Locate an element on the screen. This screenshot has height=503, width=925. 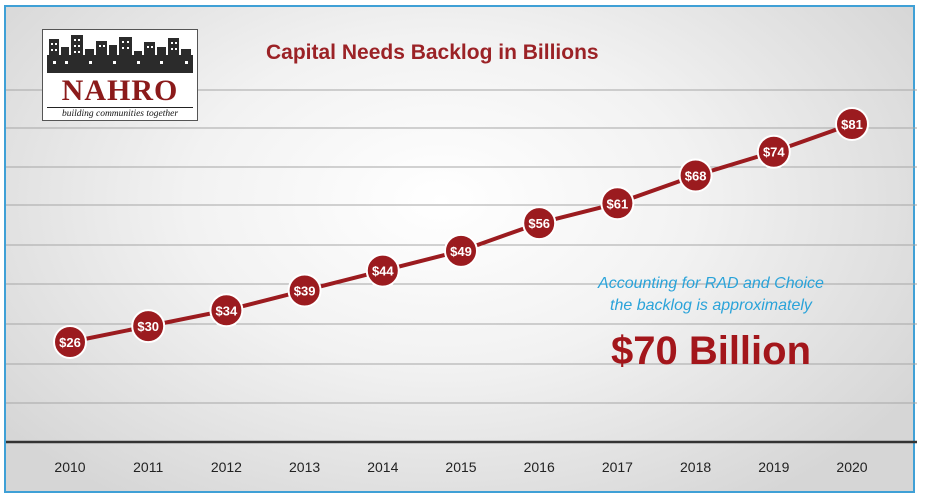
logo-brand: NAHRO is located at coordinates (120, 90).